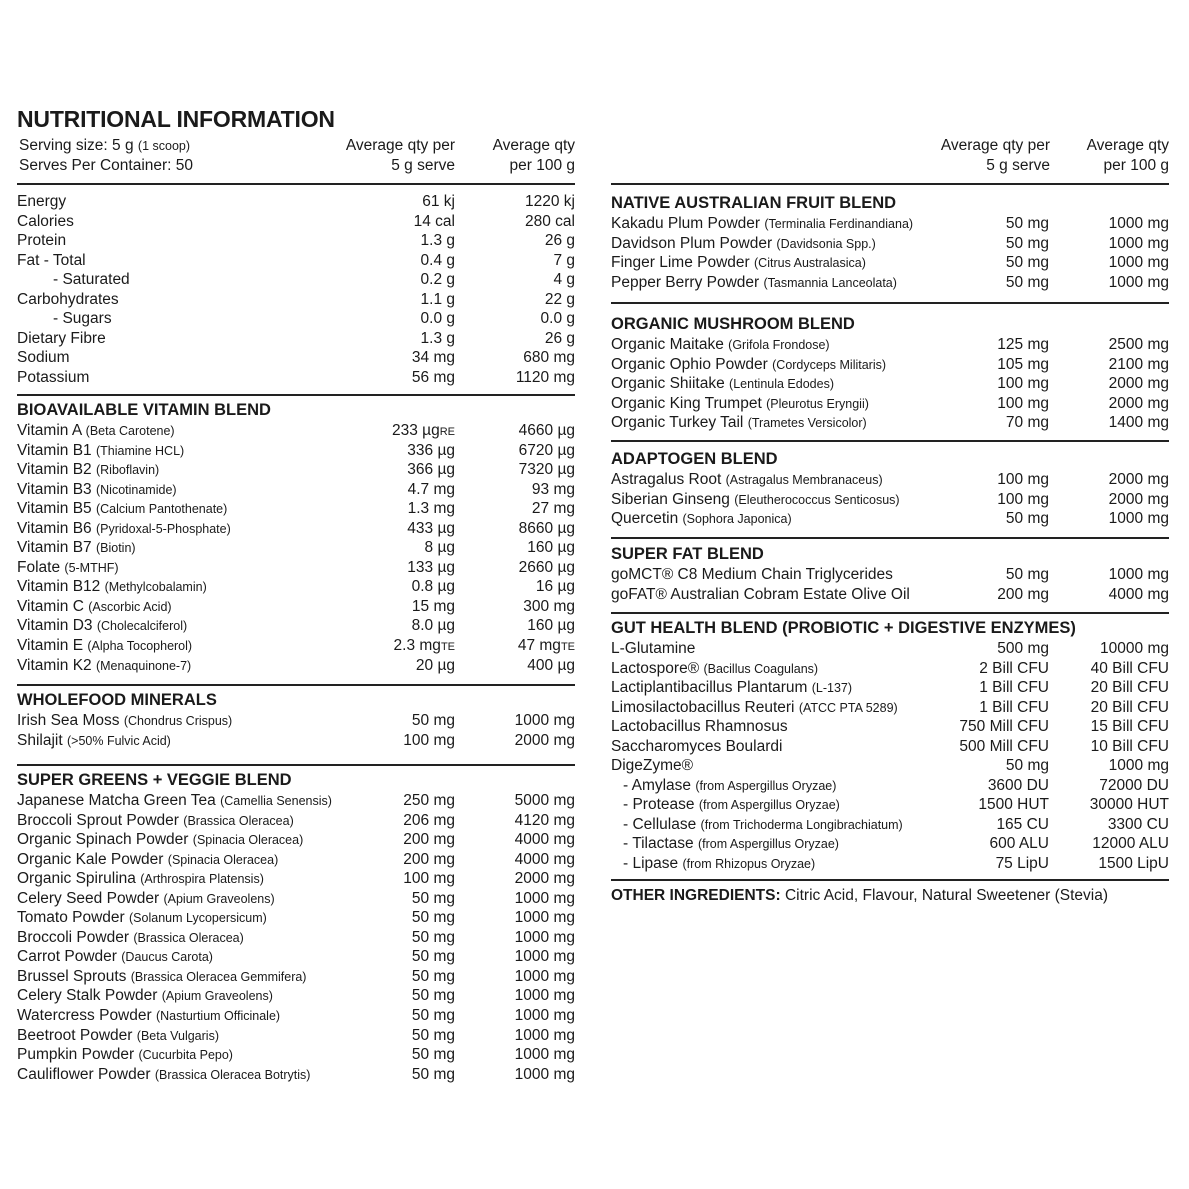  Describe the element at coordinates (73, 937) in the screenshot. I see `nutrient-label: Broccoli Powder` at that location.